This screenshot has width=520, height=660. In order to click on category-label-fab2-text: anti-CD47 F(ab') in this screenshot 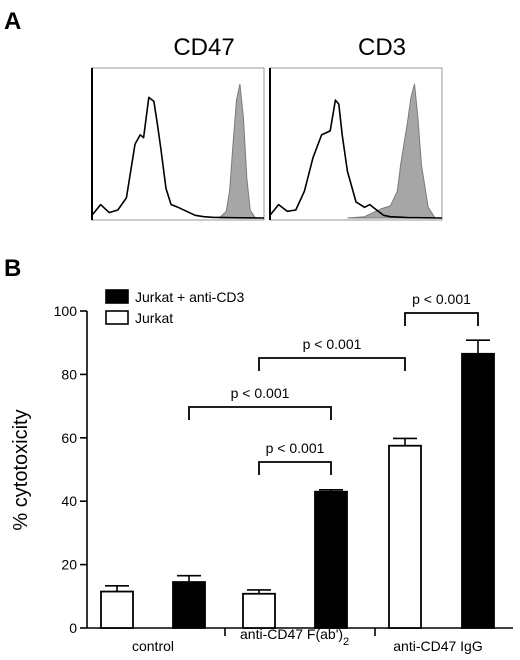, I will do `click(291, 634)`.